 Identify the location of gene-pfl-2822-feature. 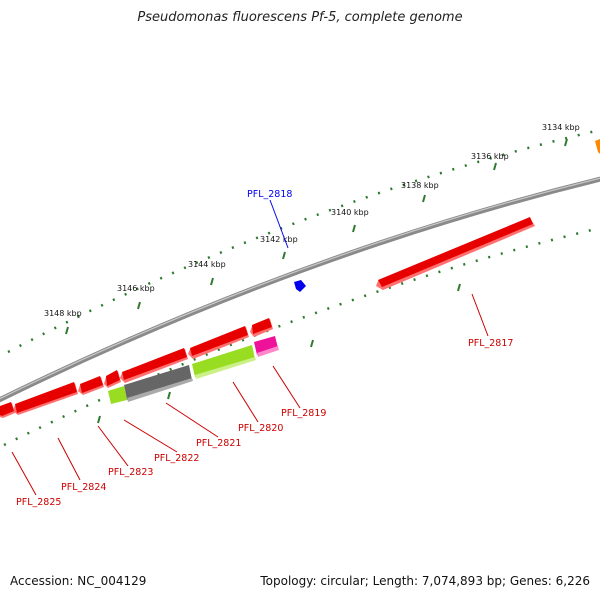
(112, 379).